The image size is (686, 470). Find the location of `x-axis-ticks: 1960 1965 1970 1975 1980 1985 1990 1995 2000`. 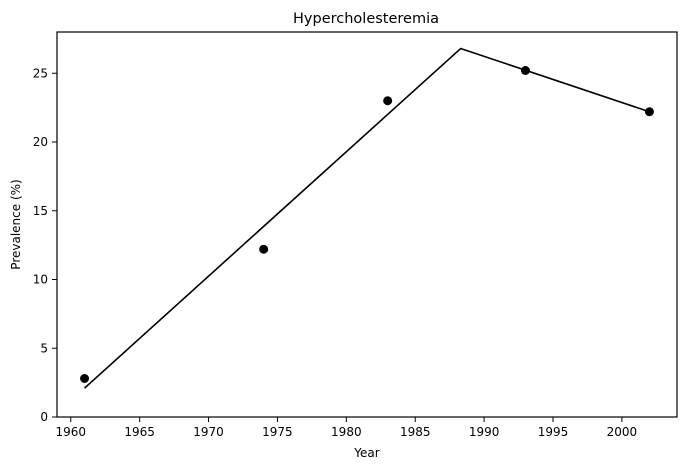

x-axis-ticks: 1960 1965 1970 1975 1980 1985 1990 1995 2000 is located at coordinates (347, 428).